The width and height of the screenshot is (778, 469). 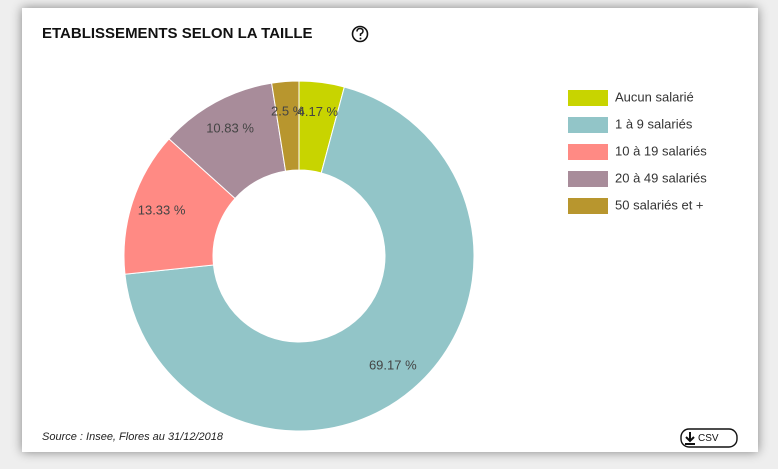 I want to click on csv-label: CSV, so click(x=708, y=438).